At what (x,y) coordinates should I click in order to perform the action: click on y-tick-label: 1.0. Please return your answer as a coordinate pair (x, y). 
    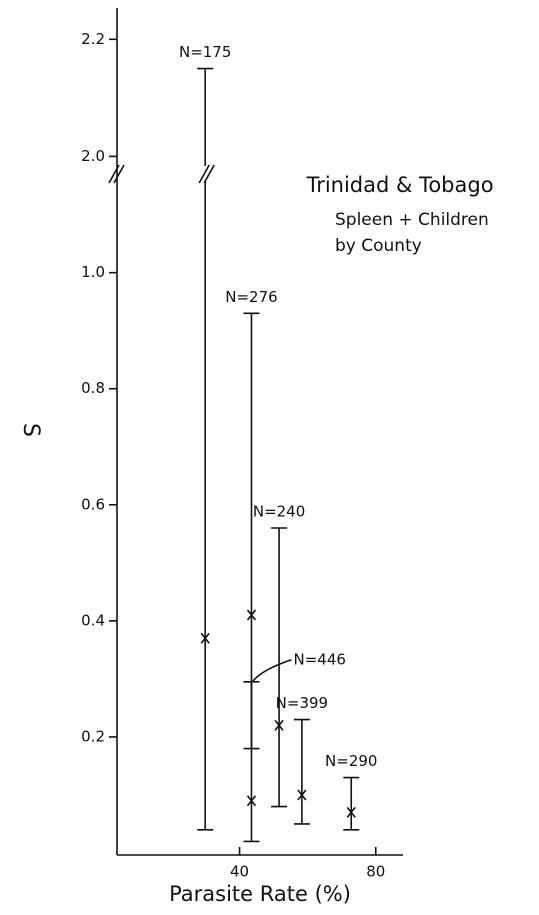
    Looking at the image, I should click on (93, 272).